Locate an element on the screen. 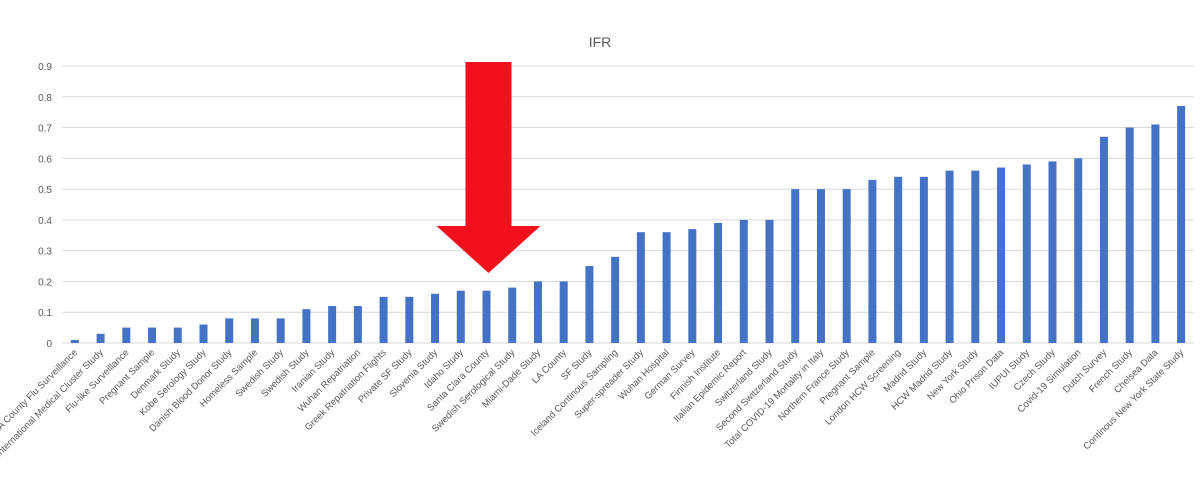  y-axis-ticks: 0 0.1 0.2 0.3 0.4 0.5 0.6 0.7 0.8 0.9 is located at coordinates (45, 206).